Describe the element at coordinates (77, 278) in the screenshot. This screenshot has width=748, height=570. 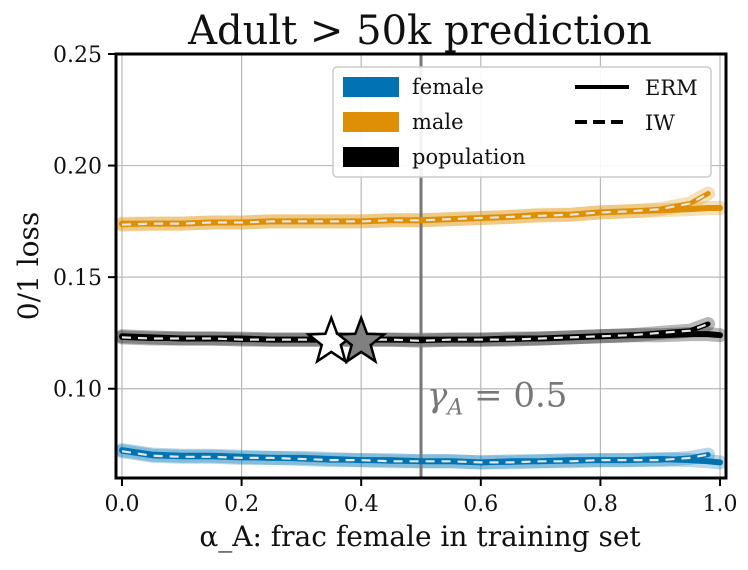
I see `y-tick-label-1: 0.15` at that location.